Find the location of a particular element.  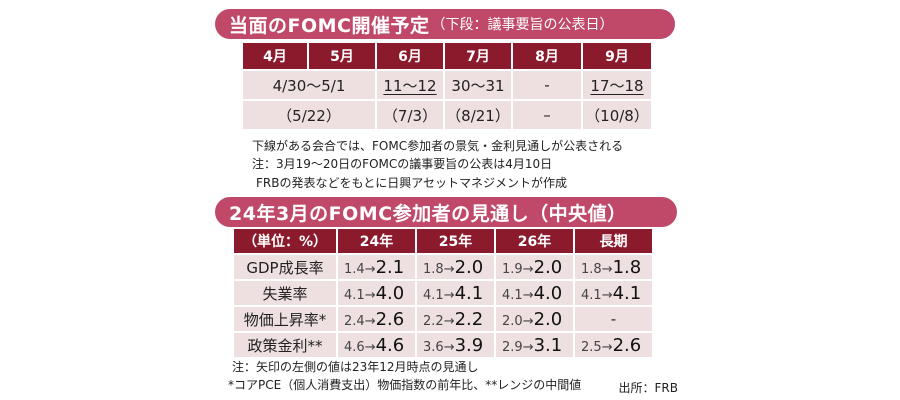

month-header: 9月 is located at coordinates (617, 56).